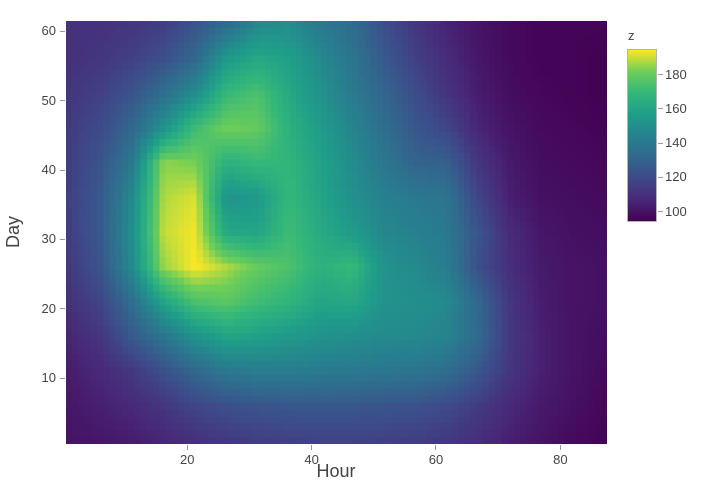 This screenshot has width=708, height=499. I want to click on colorbar-tick-label: 140, so click(676, 143).